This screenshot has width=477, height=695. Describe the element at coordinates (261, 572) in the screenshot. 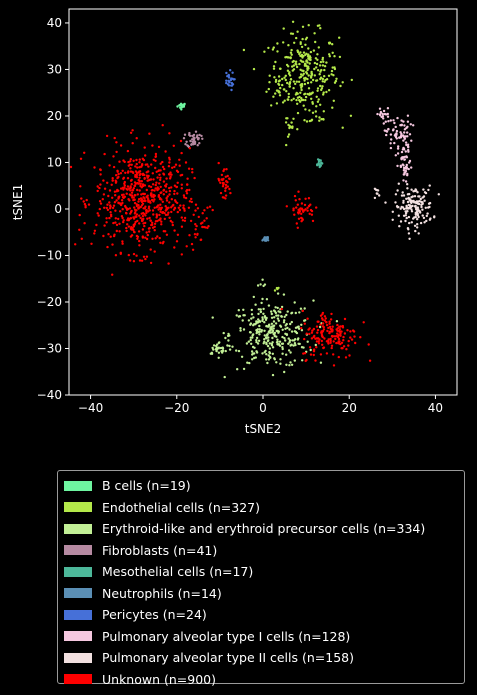

I see `legend-item: Mesothelial cells (n=17)` at that location.